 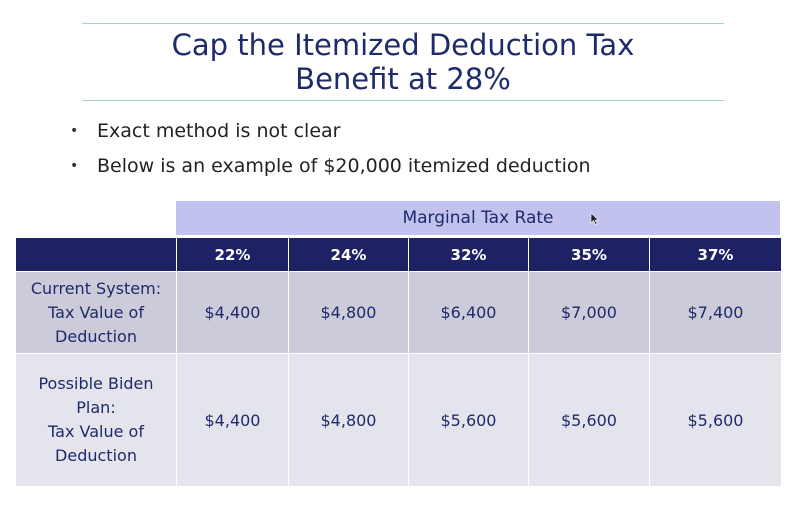 I want to click on bullet-text: Exact method is not clear, so click(x=219, y=131).